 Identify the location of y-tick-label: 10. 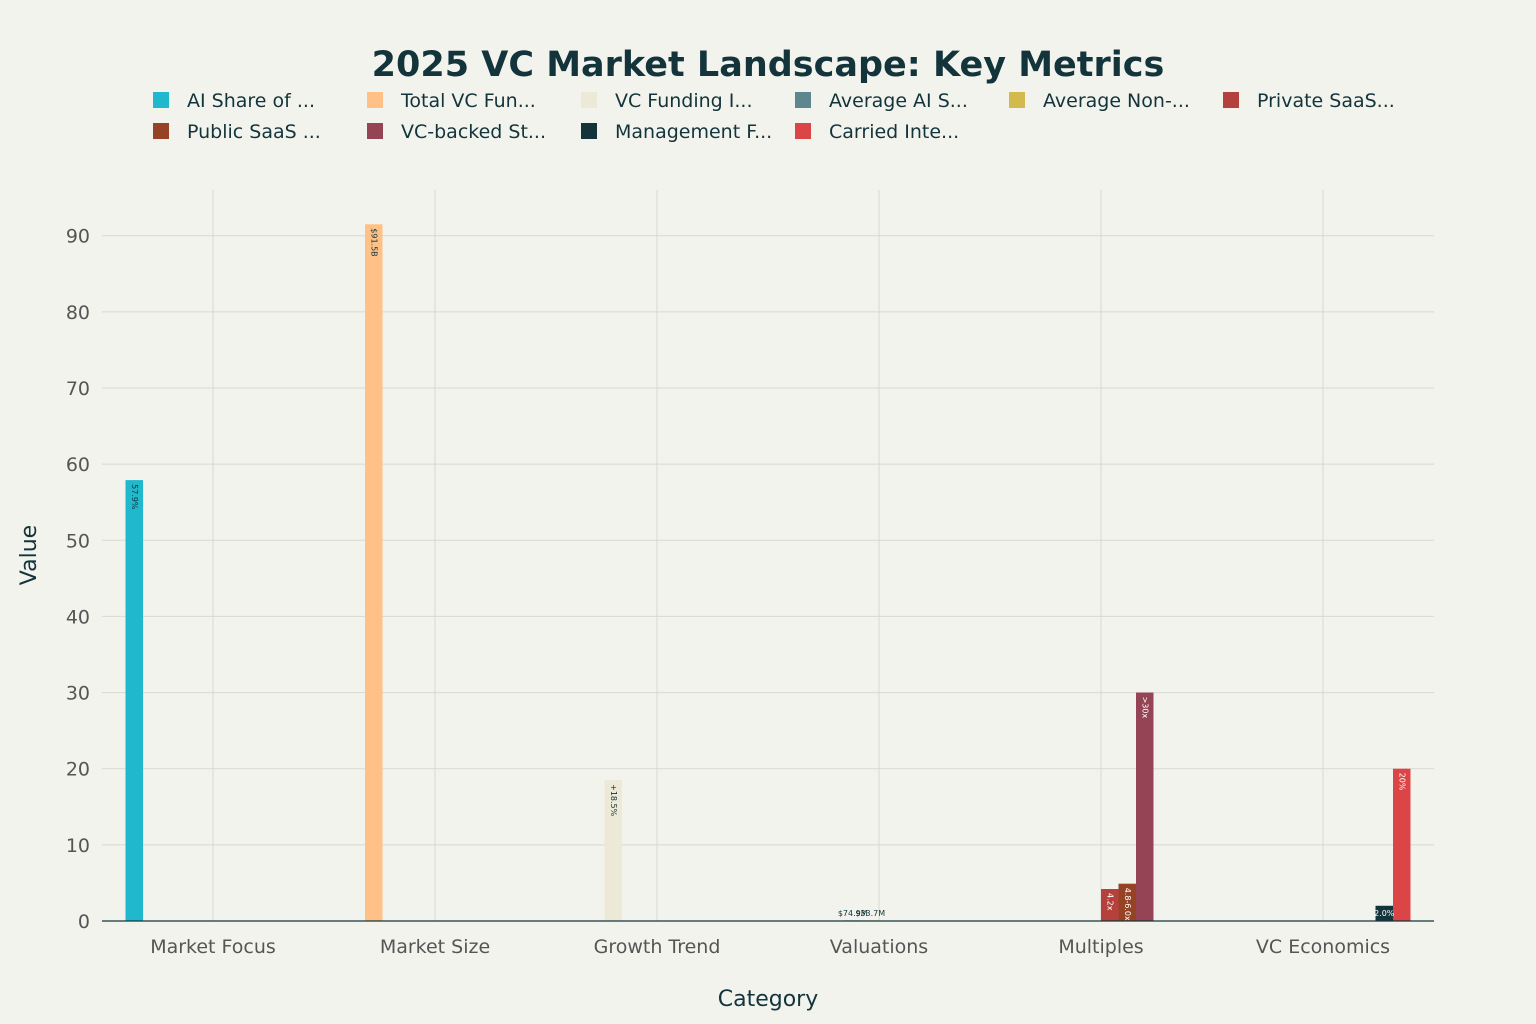
(78, 846).